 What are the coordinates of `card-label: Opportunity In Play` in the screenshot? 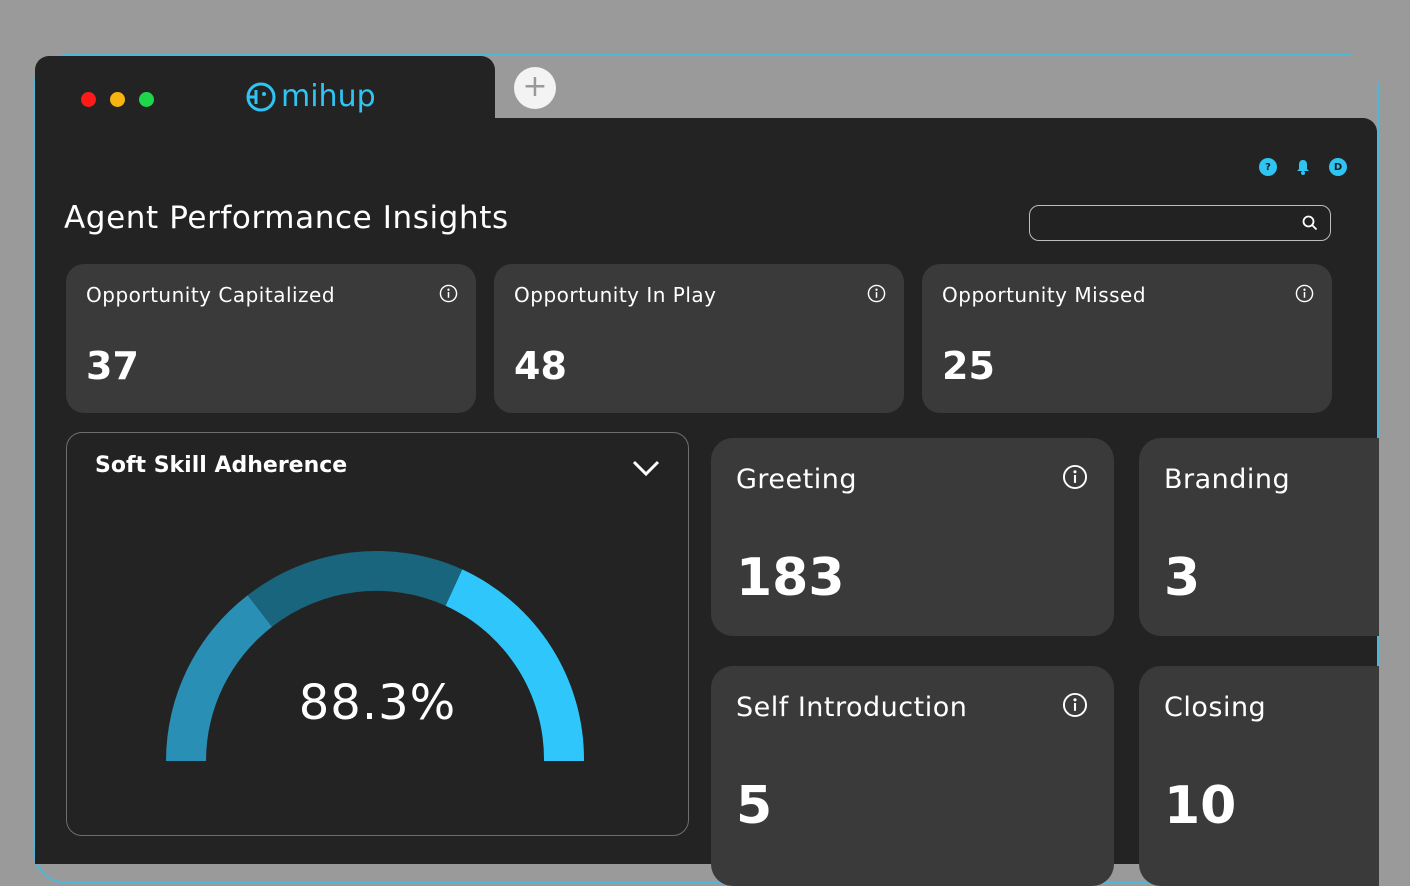 It's located at (615, 295).